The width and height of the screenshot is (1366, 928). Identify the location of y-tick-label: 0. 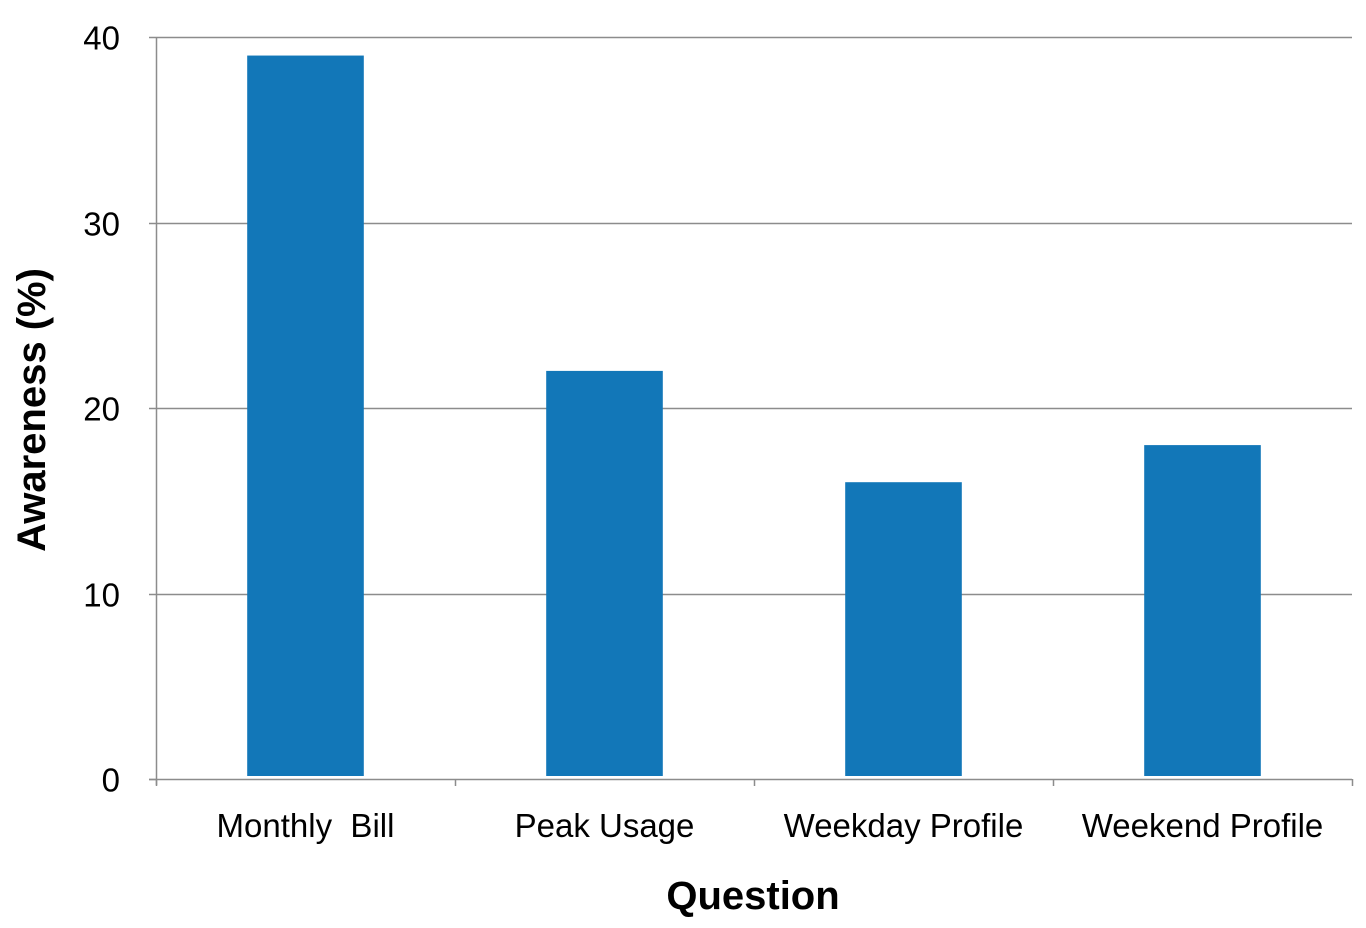
(111, 780).